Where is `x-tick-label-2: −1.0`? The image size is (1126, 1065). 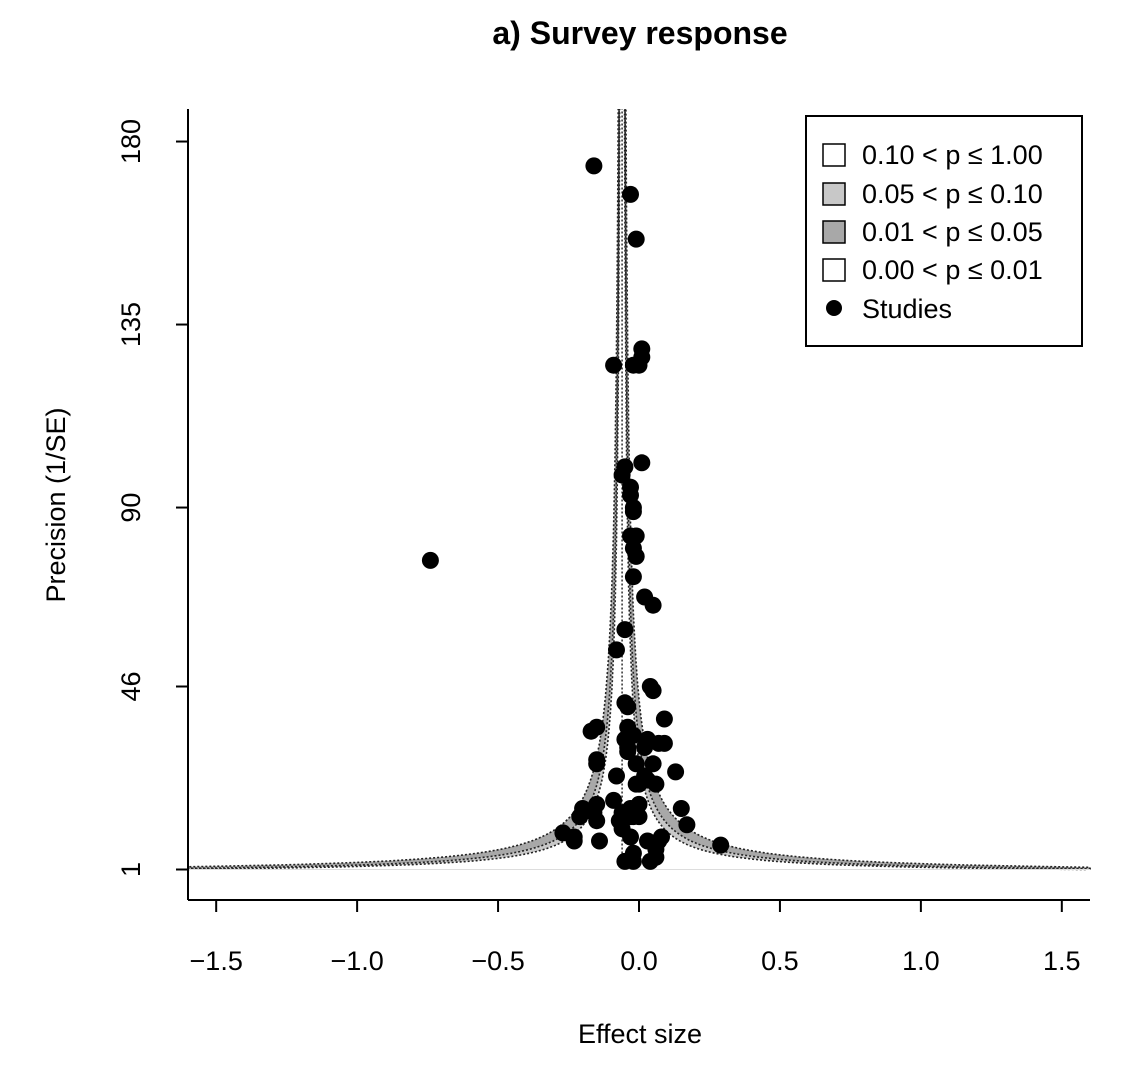
x-tick-label-2: −1.0 is located at coordinates (356, 961).